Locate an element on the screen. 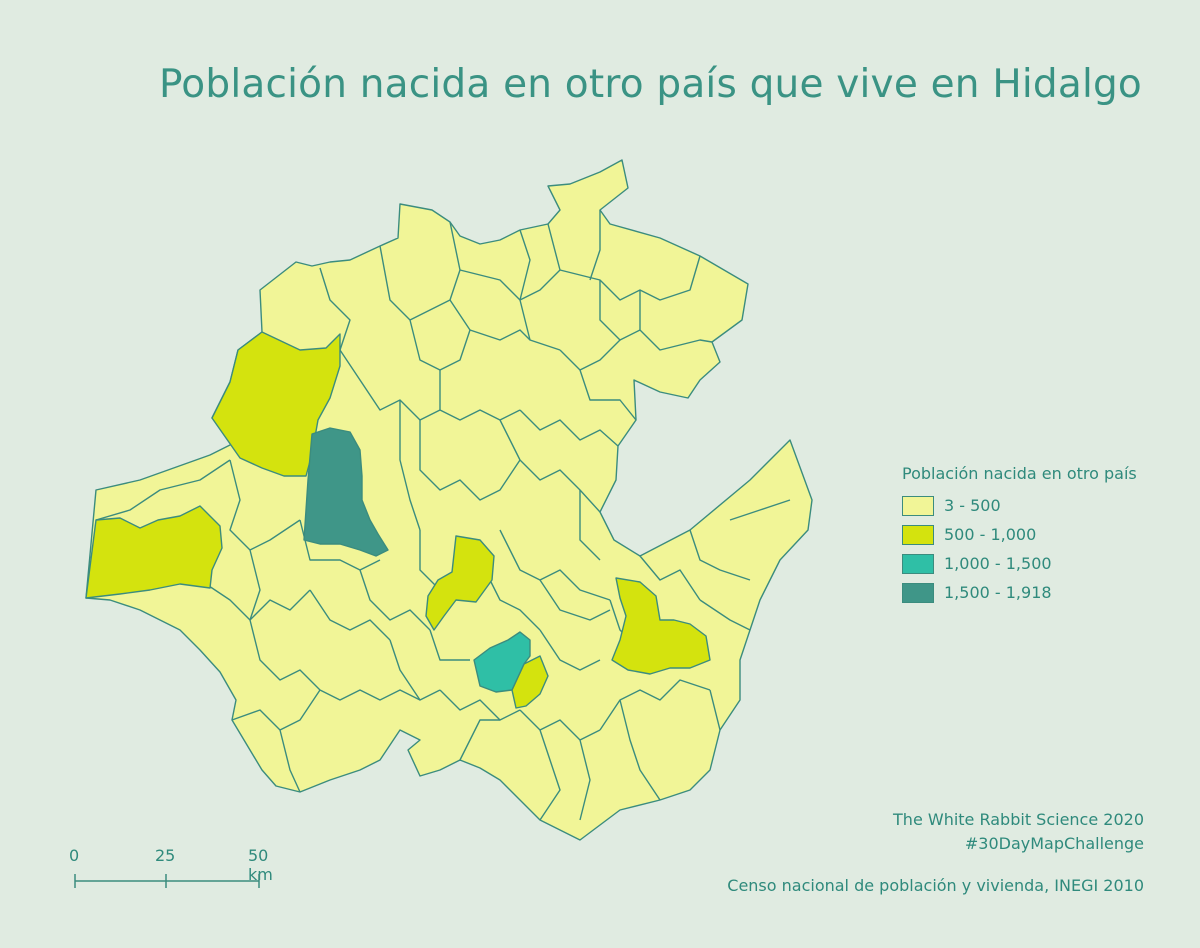 The width and height of the screenshot is (1200, 948). municipality-500-1000-west-south is located at coordinates (154, 552).